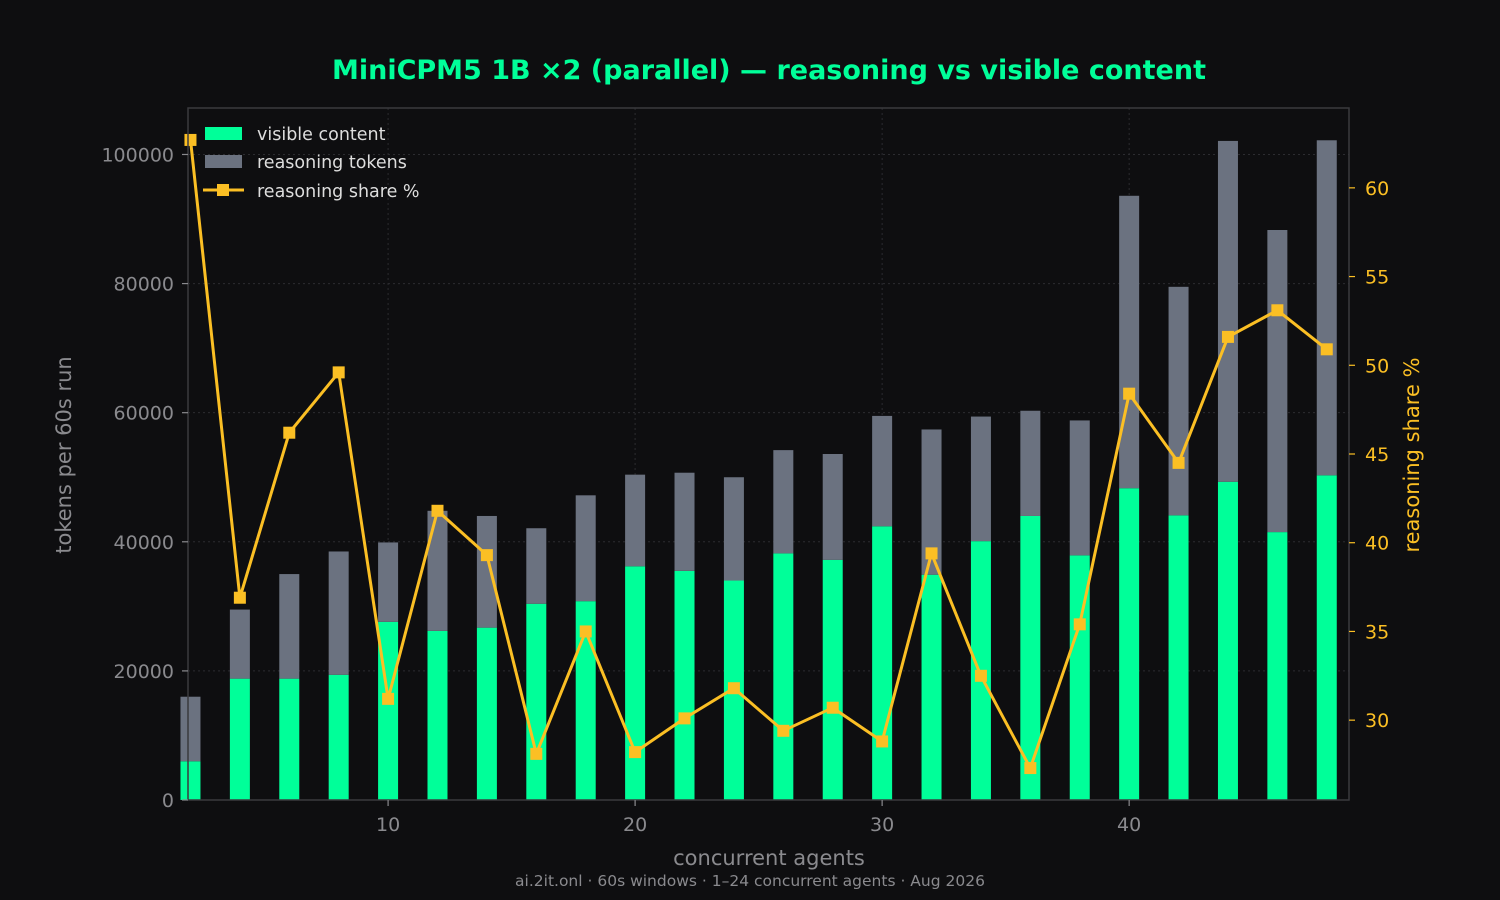 The height and width of the screenshot is (900, 1500). I want to click on x-tick-label: 30, so click(882, 825).